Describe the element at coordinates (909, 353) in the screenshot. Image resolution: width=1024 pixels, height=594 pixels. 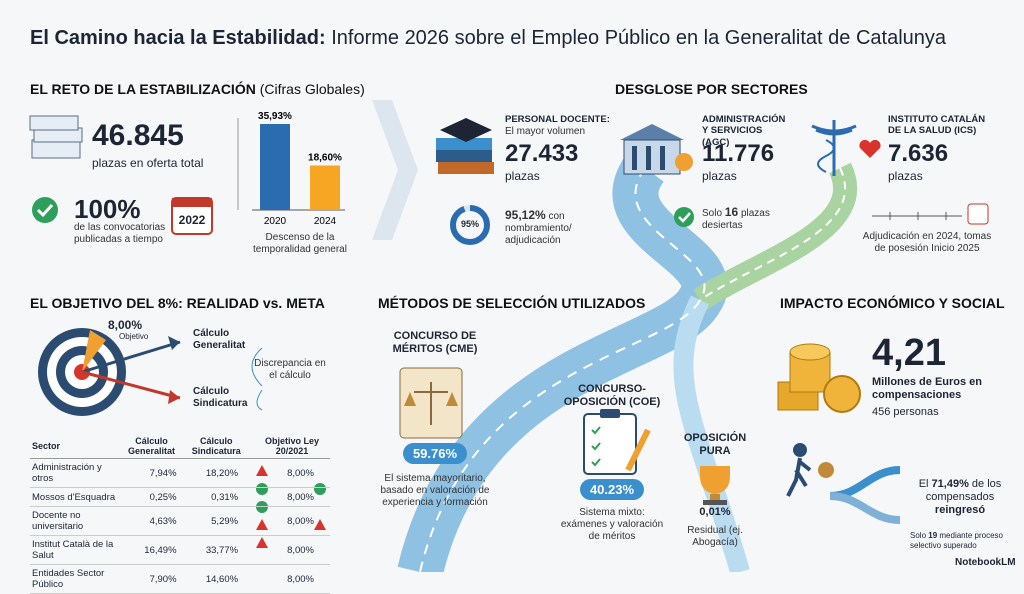
I see `amount: 4,21` at that location.